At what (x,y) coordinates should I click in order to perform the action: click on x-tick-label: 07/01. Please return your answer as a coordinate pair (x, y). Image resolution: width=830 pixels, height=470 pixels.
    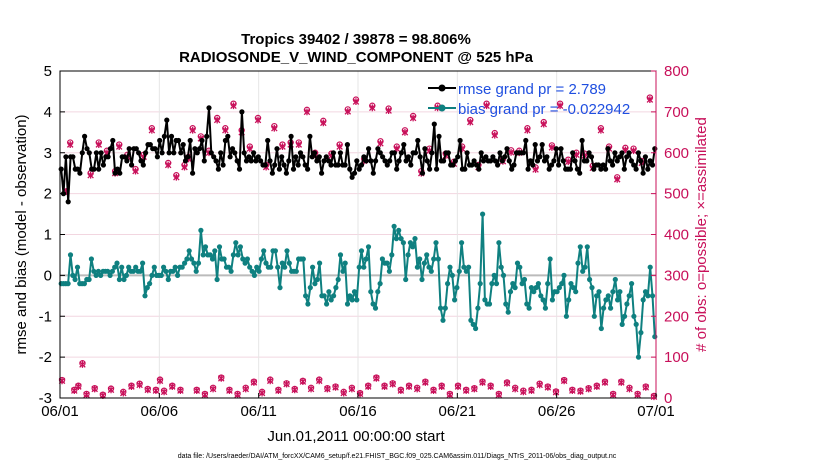
    Looking at the image, I should click on (656, 411).